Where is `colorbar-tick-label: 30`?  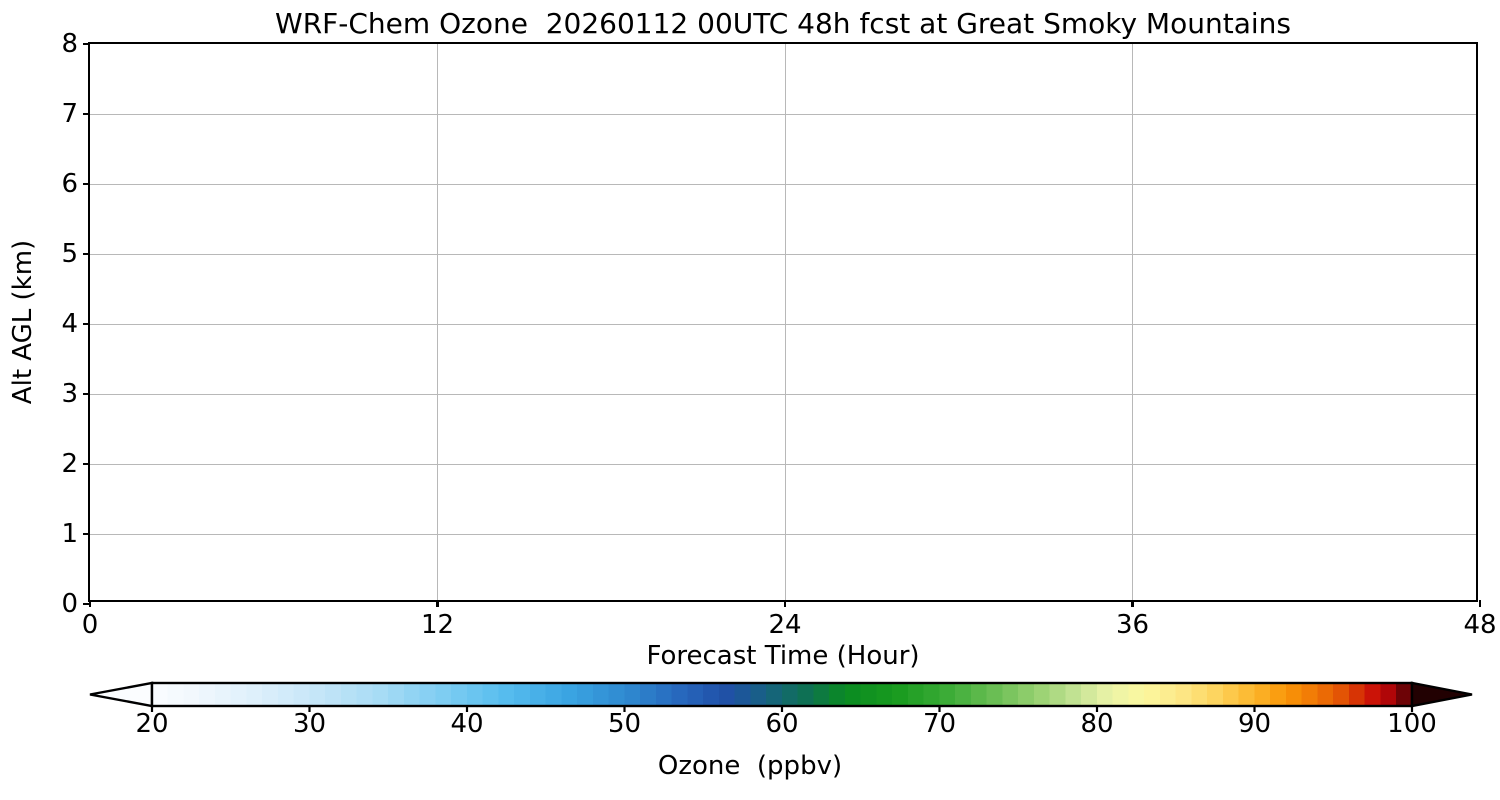
colorbar-tick-label: 30 is located at coordinates (309, 724).